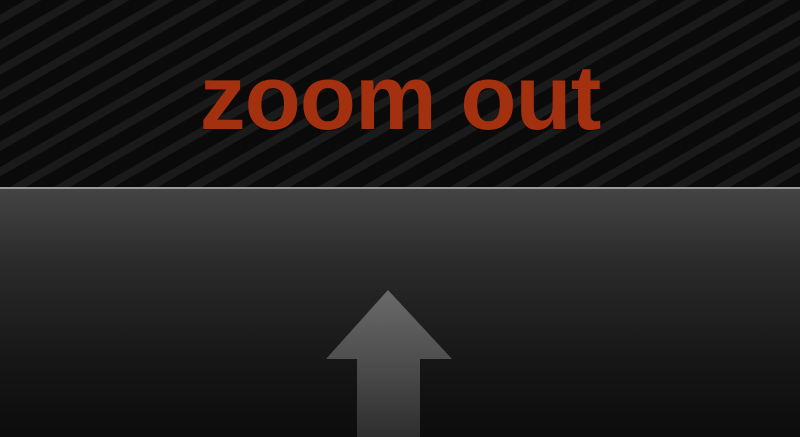 This screenshot has width=800, height=437. Describe the element at coordinates (400, 188) in the screenshot. I see `divider` at that location.